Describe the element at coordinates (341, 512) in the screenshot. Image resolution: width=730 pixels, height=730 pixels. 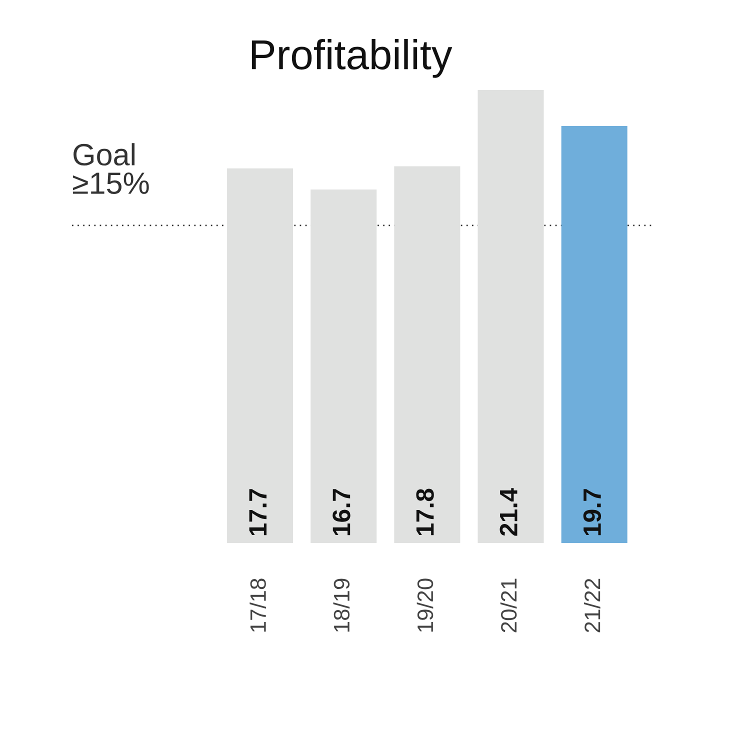
I see `data-label: 16.7` at that location.